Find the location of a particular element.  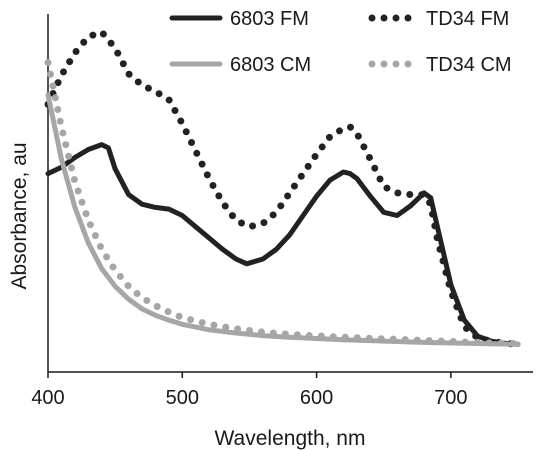

x-axis-label: Wavelength, nm is located at coordinates (290, 438).